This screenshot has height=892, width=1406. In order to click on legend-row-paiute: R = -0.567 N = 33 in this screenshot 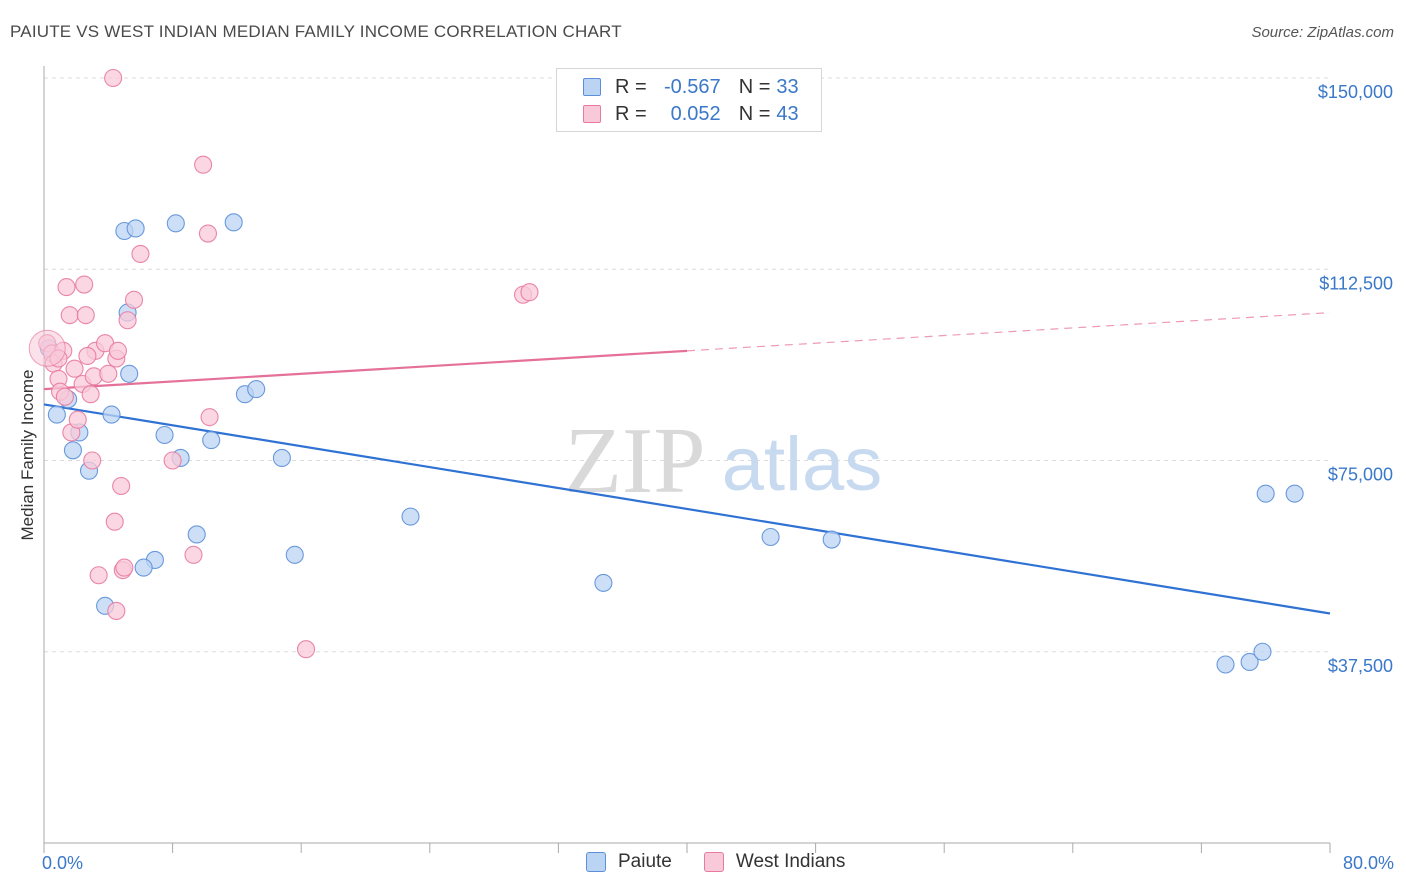, I will do `click(691, 87)`.